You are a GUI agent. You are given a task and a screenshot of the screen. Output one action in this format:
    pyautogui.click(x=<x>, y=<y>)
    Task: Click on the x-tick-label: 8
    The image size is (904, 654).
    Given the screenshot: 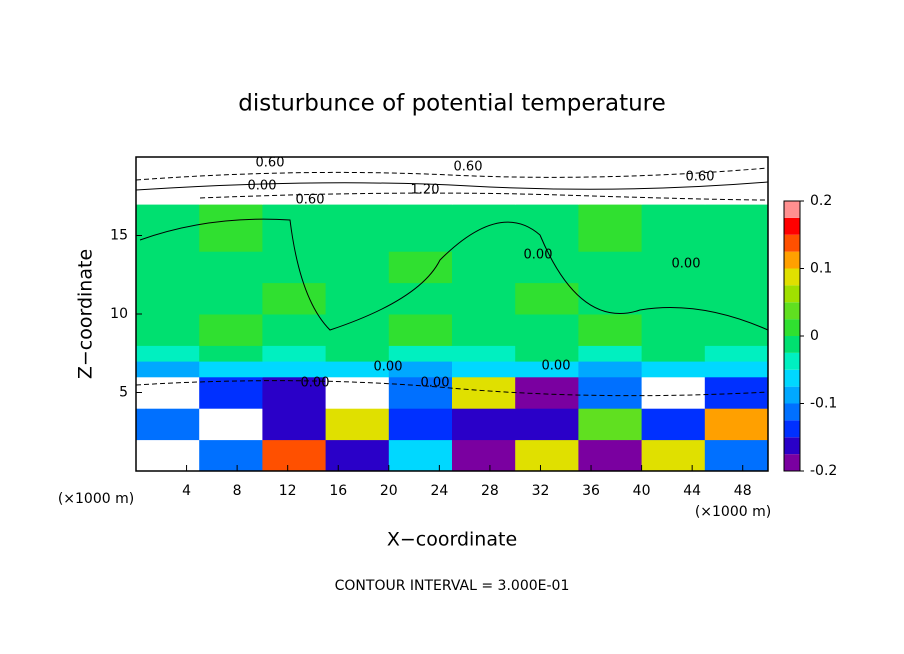 What is the action you would take?
    pyautogui.click(x=237, y=491)
    